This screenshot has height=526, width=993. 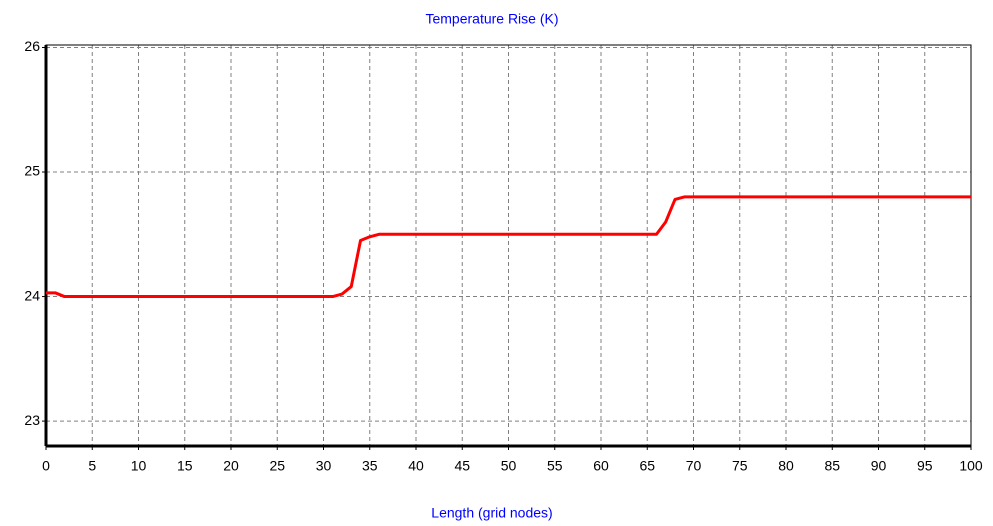 I want to click on y-tick-label: 26, so click(x=32, y=46).